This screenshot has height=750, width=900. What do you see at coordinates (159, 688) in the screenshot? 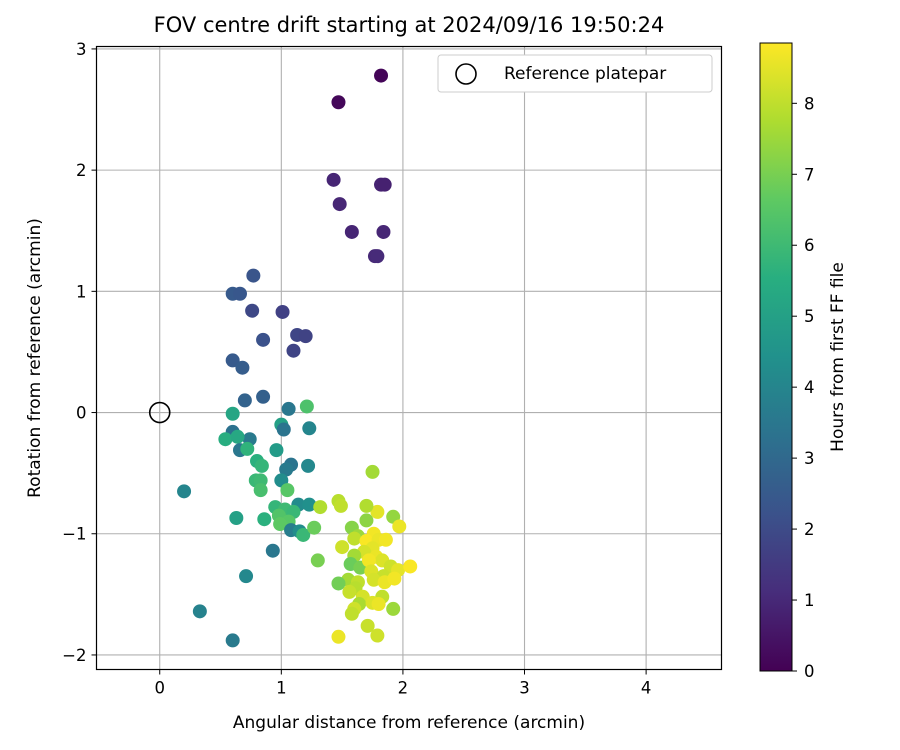
I see `x-tick-label: 0` at bounding box center [159, 688].